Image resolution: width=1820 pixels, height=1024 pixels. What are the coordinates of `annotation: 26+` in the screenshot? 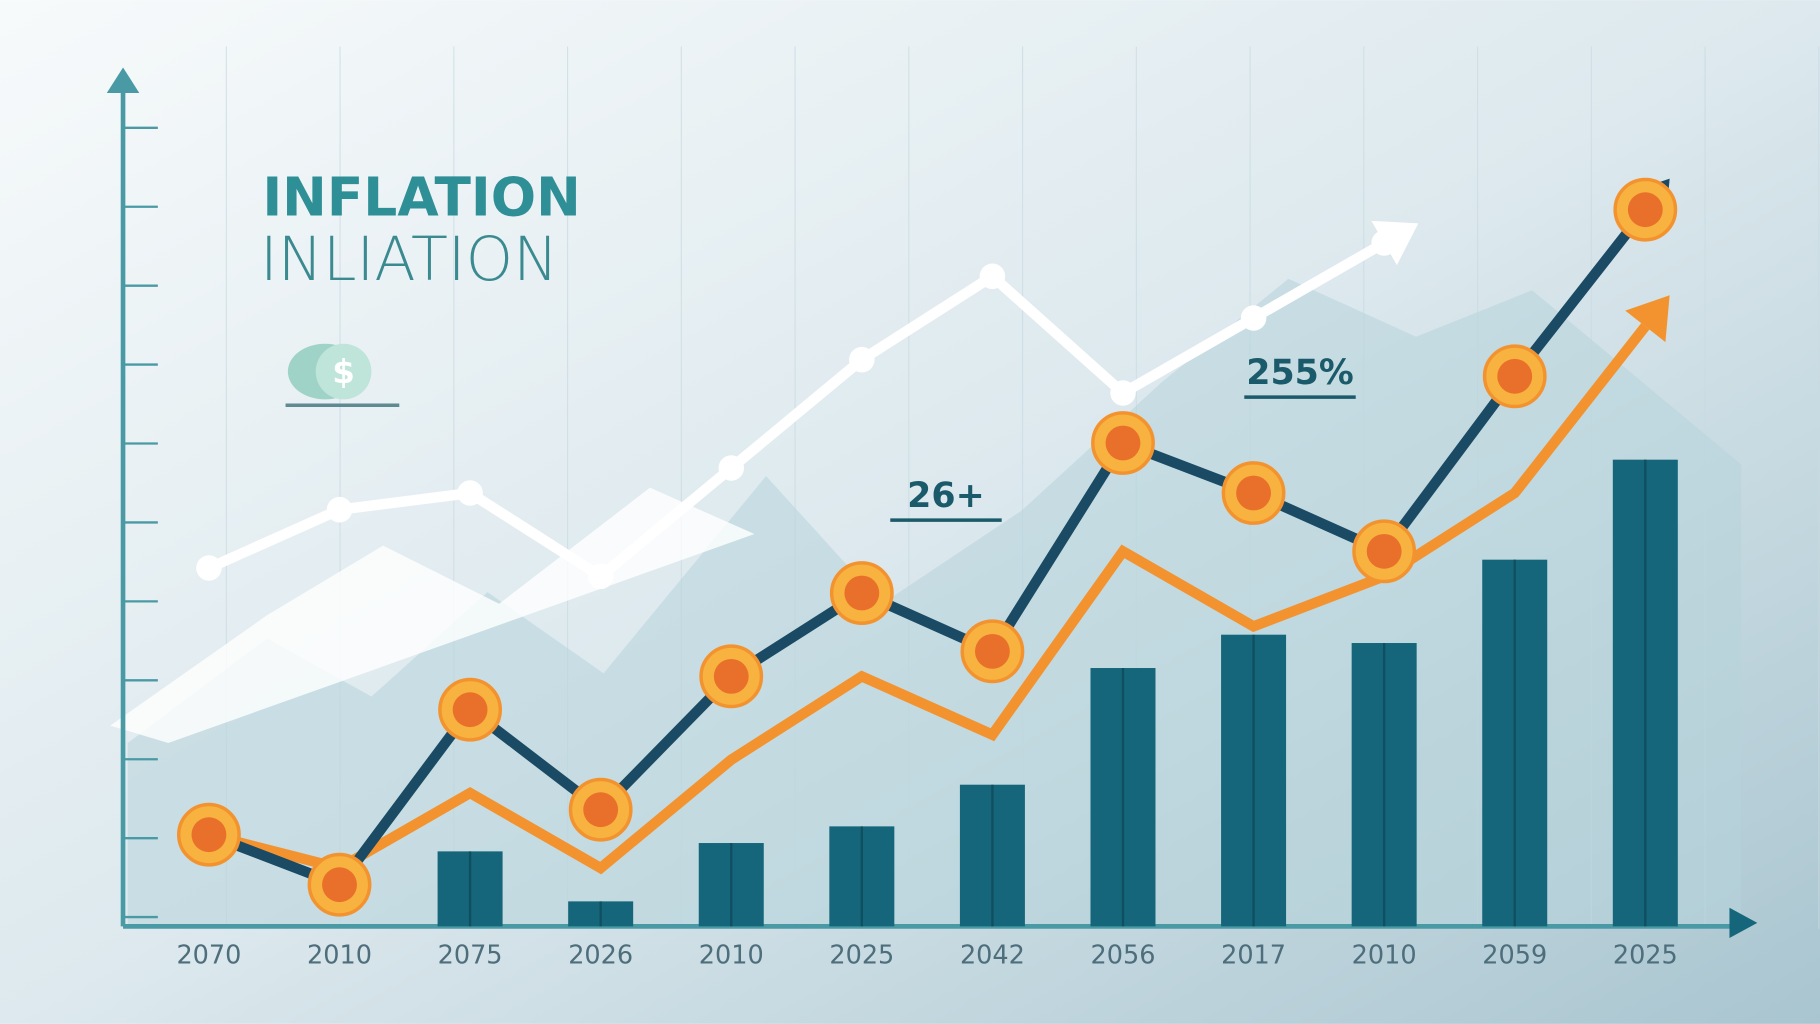 It's located at (946, 496).